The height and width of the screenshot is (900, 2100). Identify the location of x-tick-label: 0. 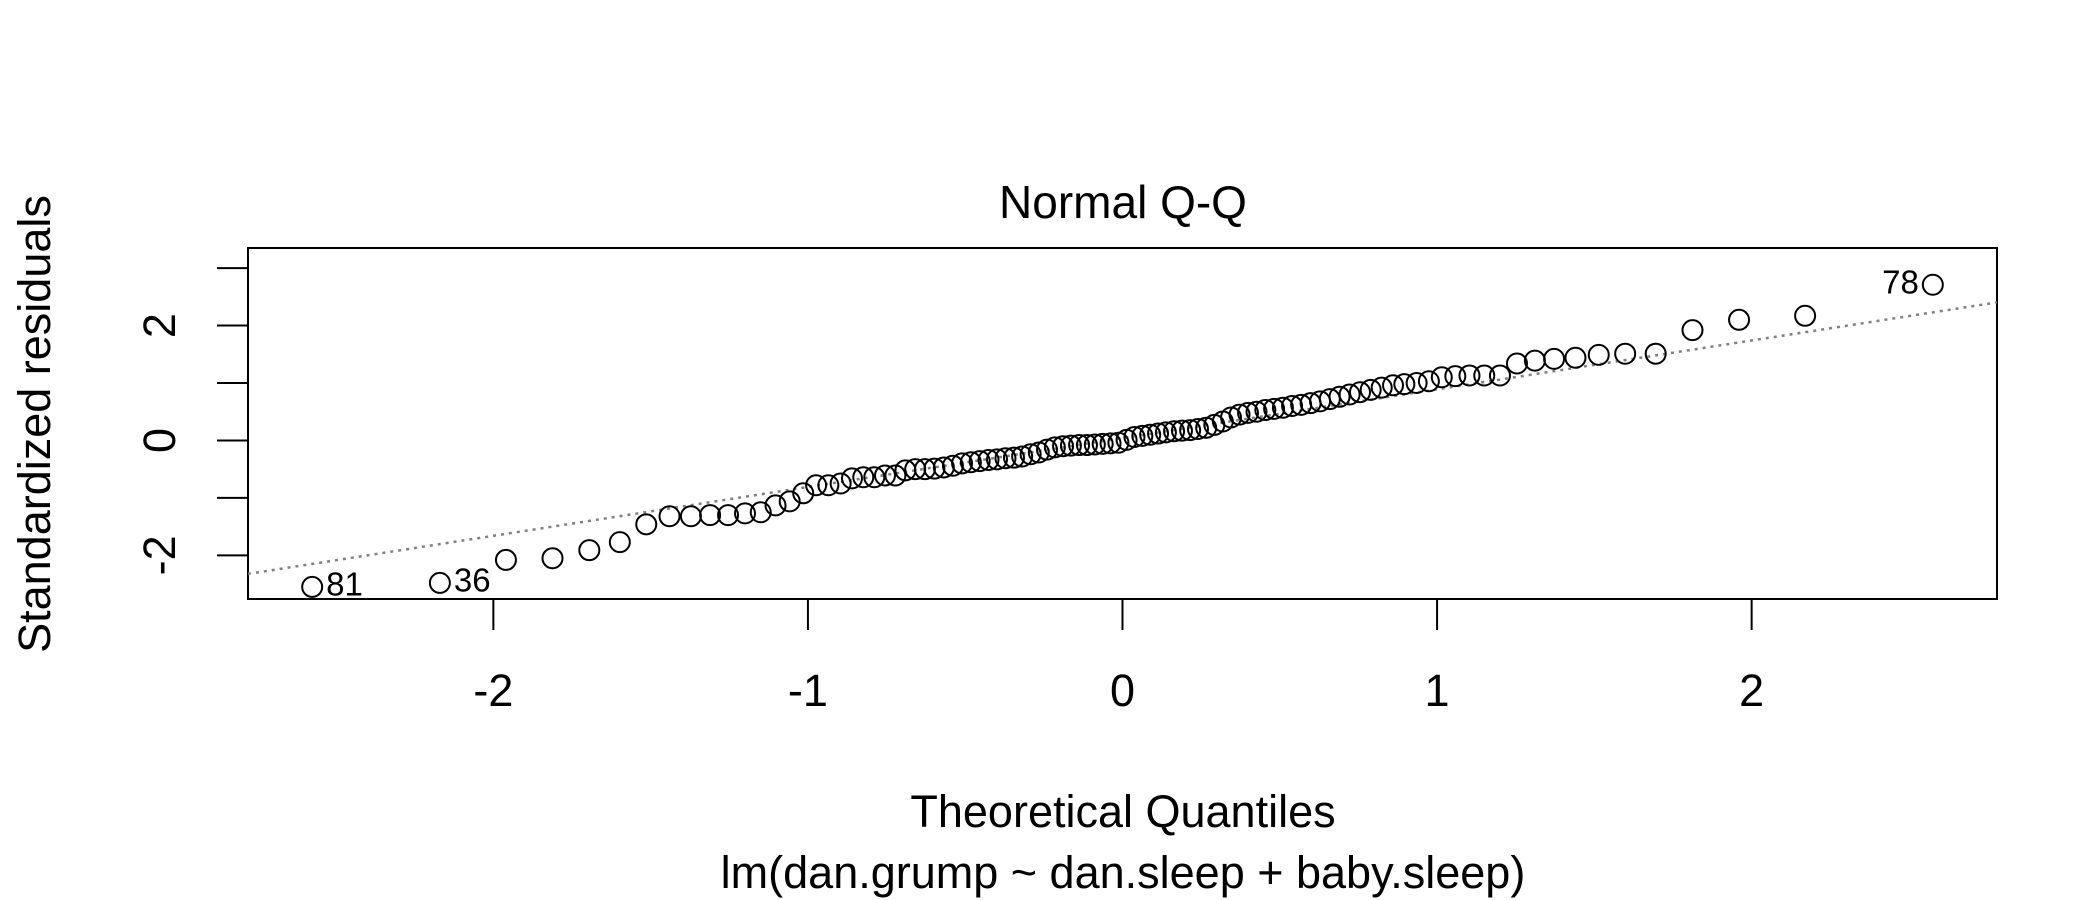
(1122, 690).